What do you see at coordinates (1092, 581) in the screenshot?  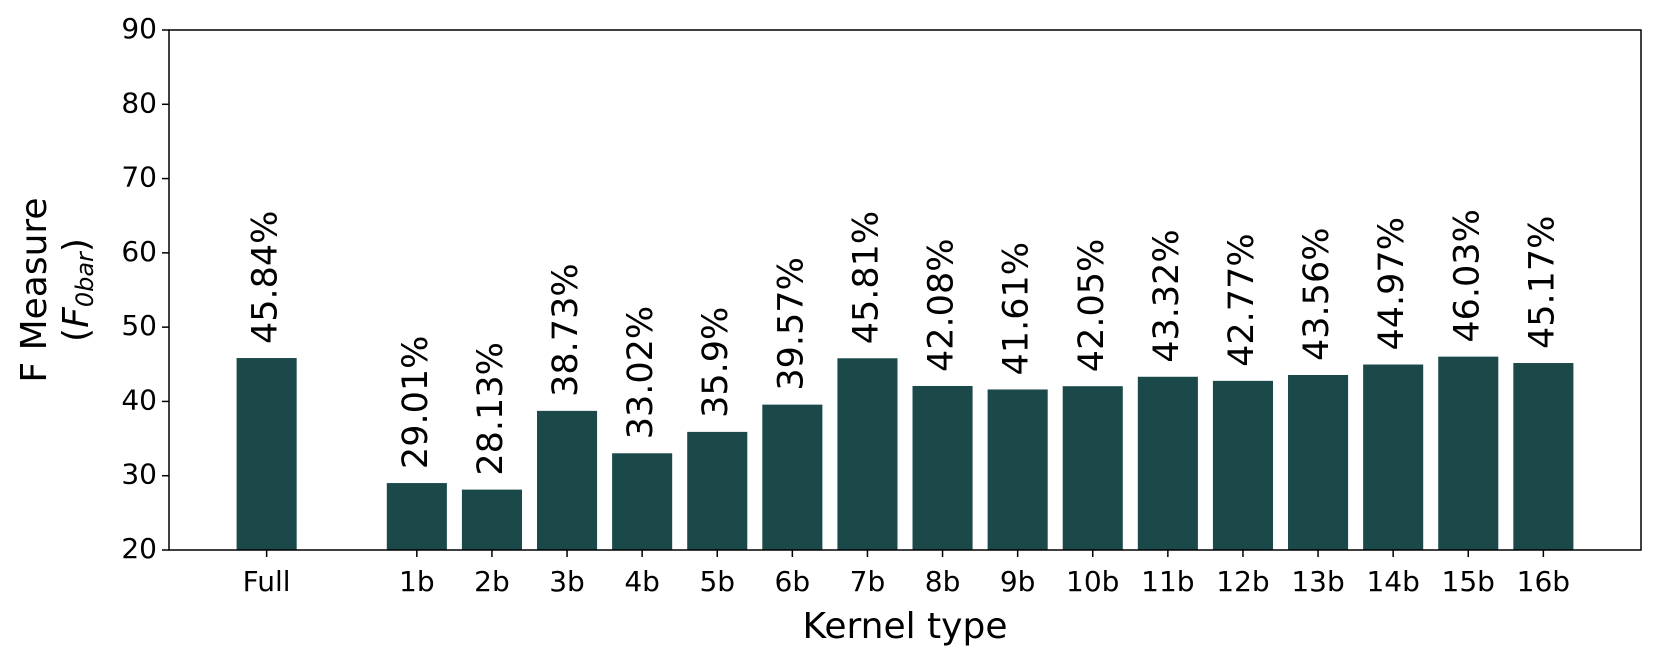 I see `x-tick-label: 10b` at bounding box center [1092, 581].